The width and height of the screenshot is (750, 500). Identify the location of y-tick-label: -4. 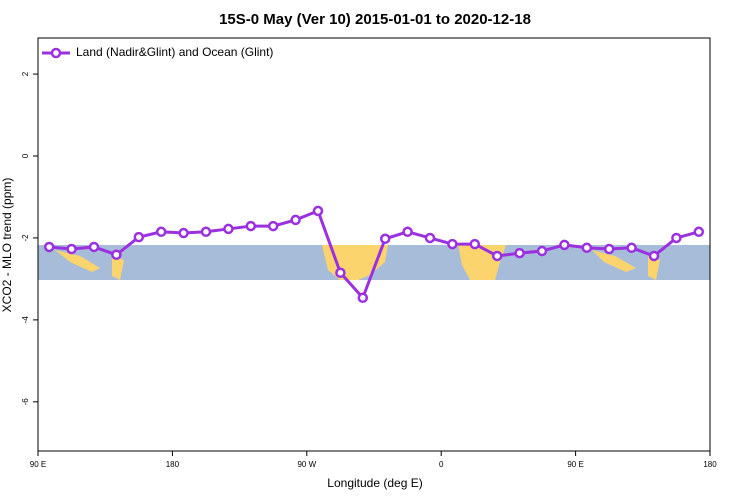
(25, 320).